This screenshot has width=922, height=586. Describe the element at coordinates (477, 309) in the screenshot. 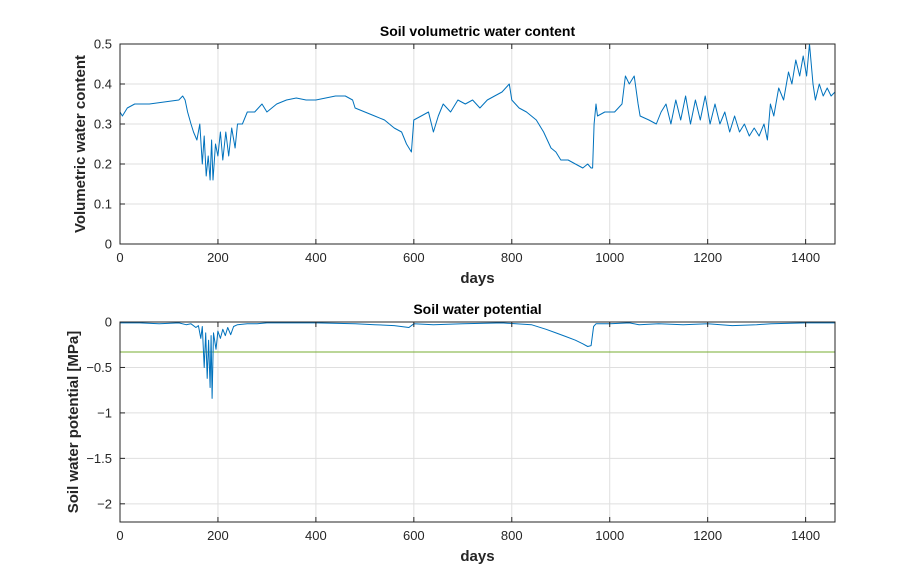

I see `potential-chart-title: Soil water potential` at that location.